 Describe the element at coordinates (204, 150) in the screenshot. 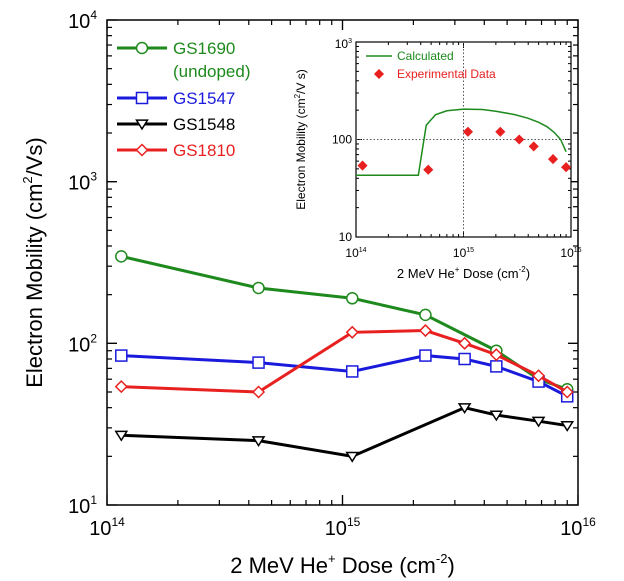

I see `legend-label: GS1810` at that location.